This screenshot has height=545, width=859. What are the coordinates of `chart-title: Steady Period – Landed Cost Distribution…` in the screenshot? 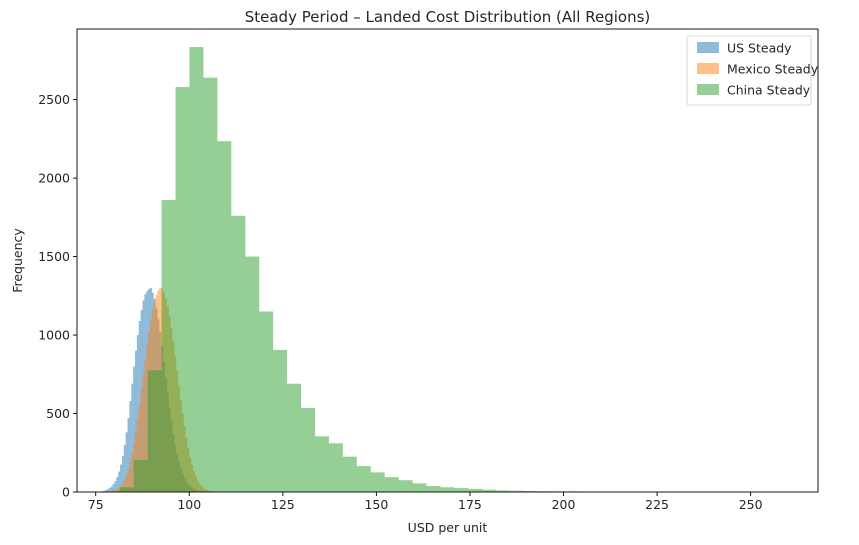 It's located at (448, 17).